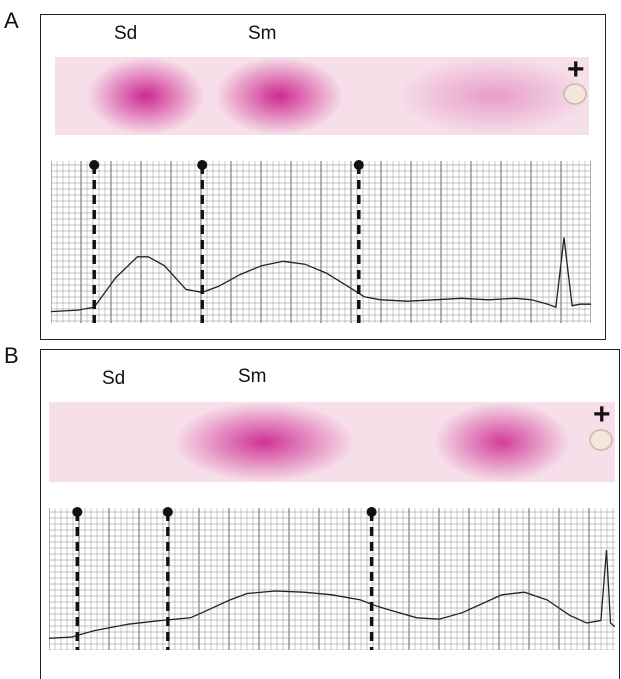 The height and width of the screenshot is (679, 621). Describe the element at coordinates (126, 33) in the screenshot. I see `panel-a-label-sd: Sd` at that location.